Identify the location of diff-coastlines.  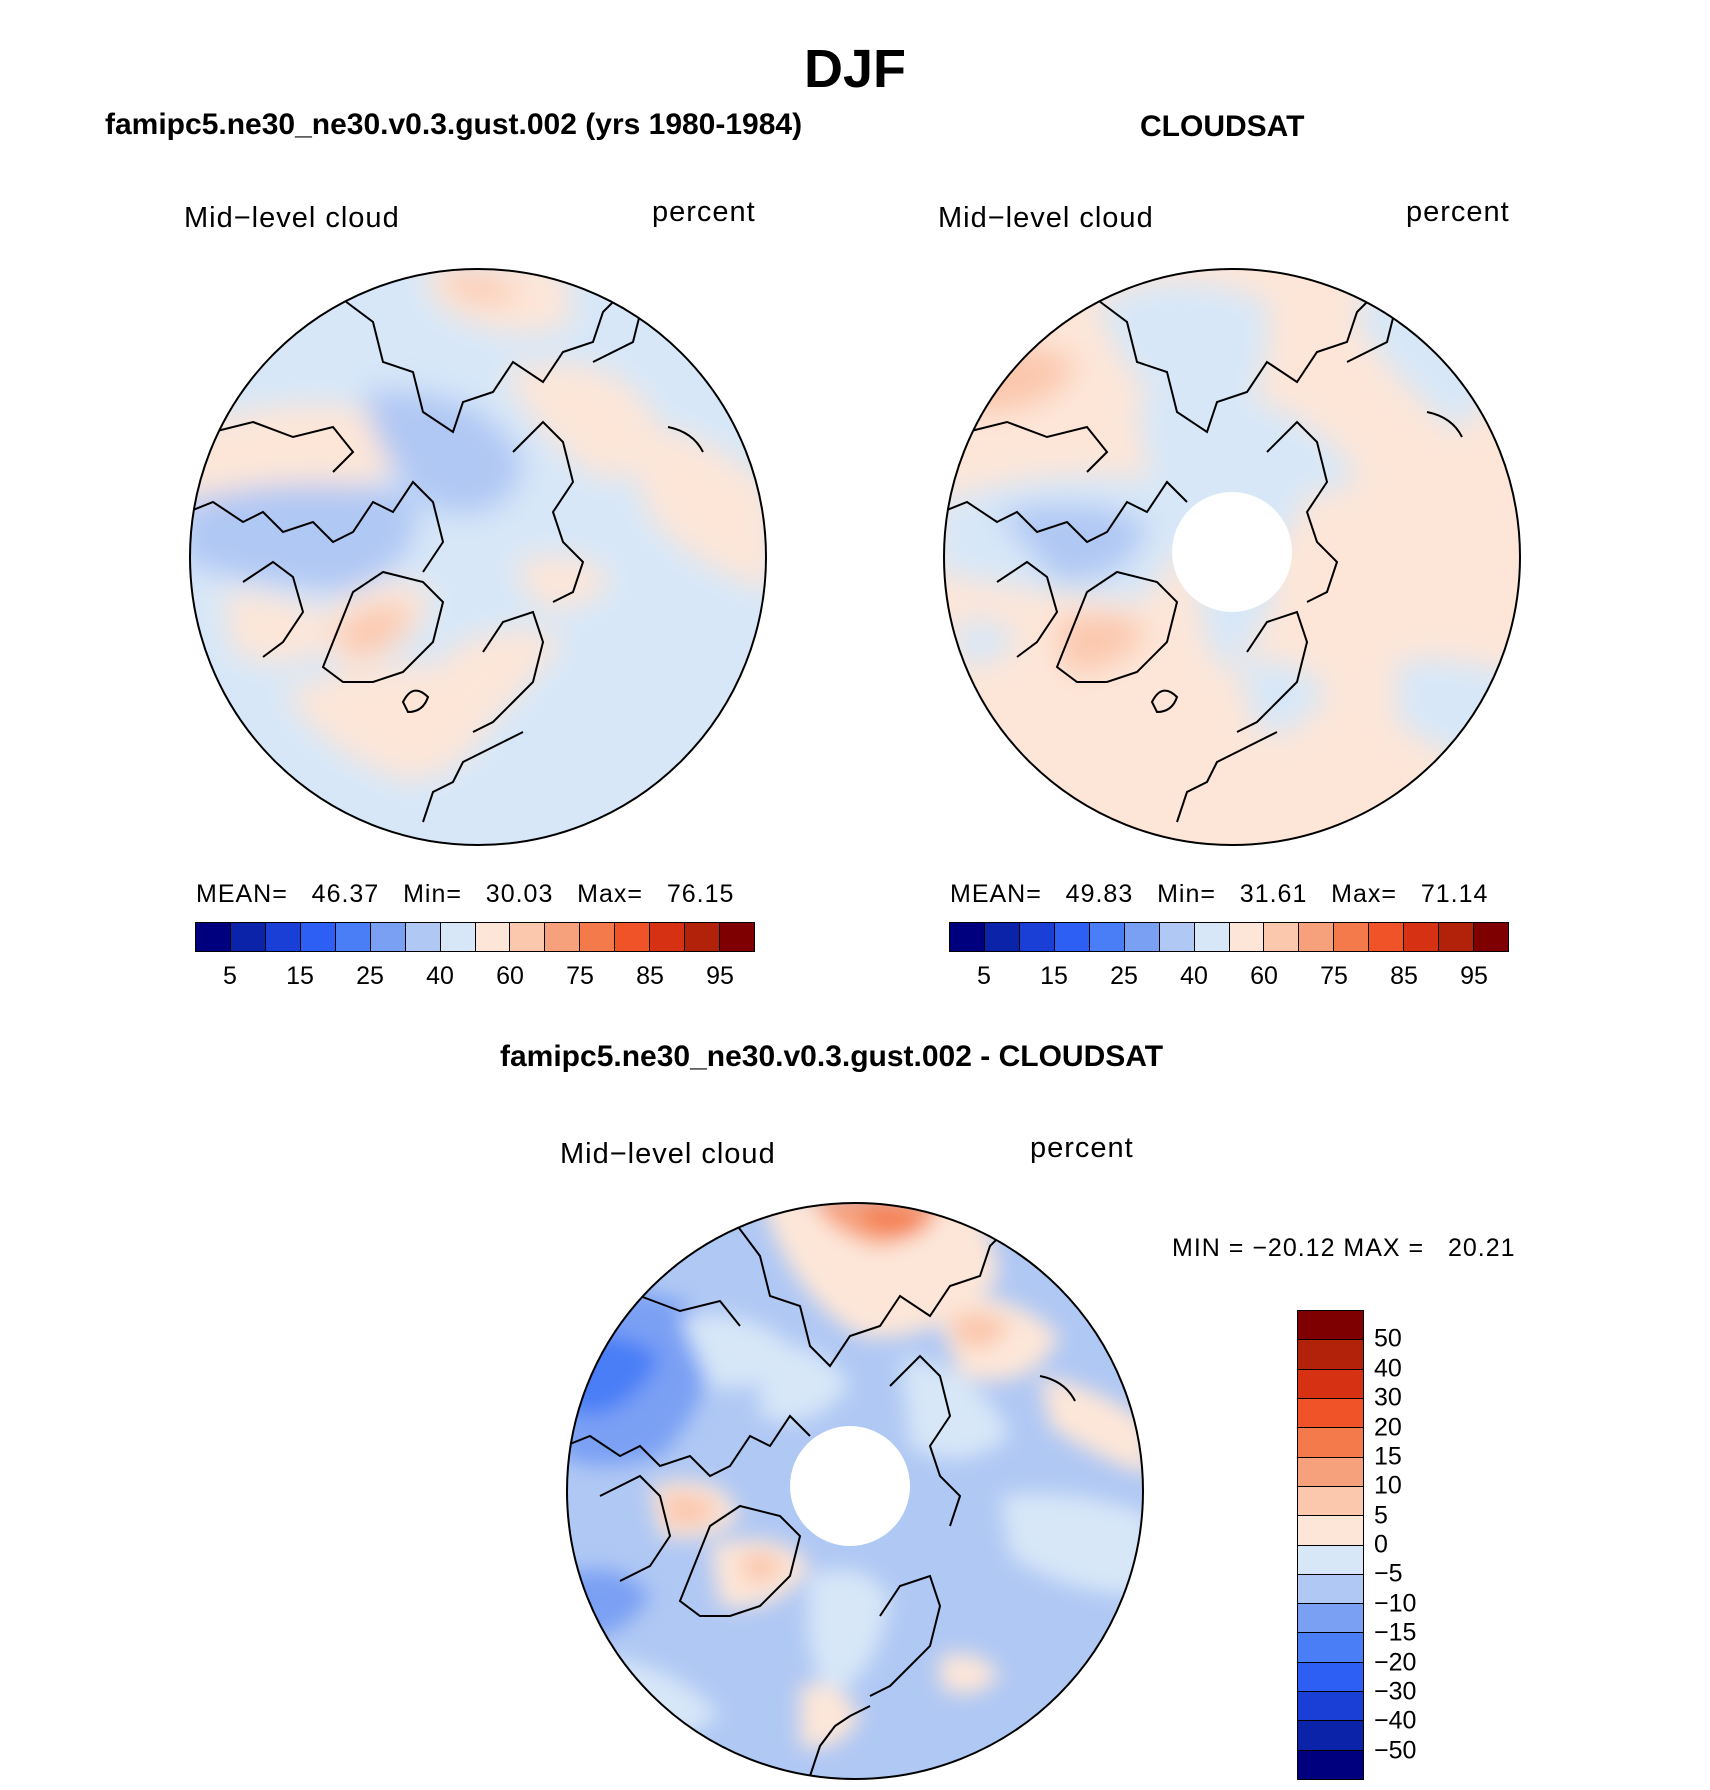
(821, 1496).